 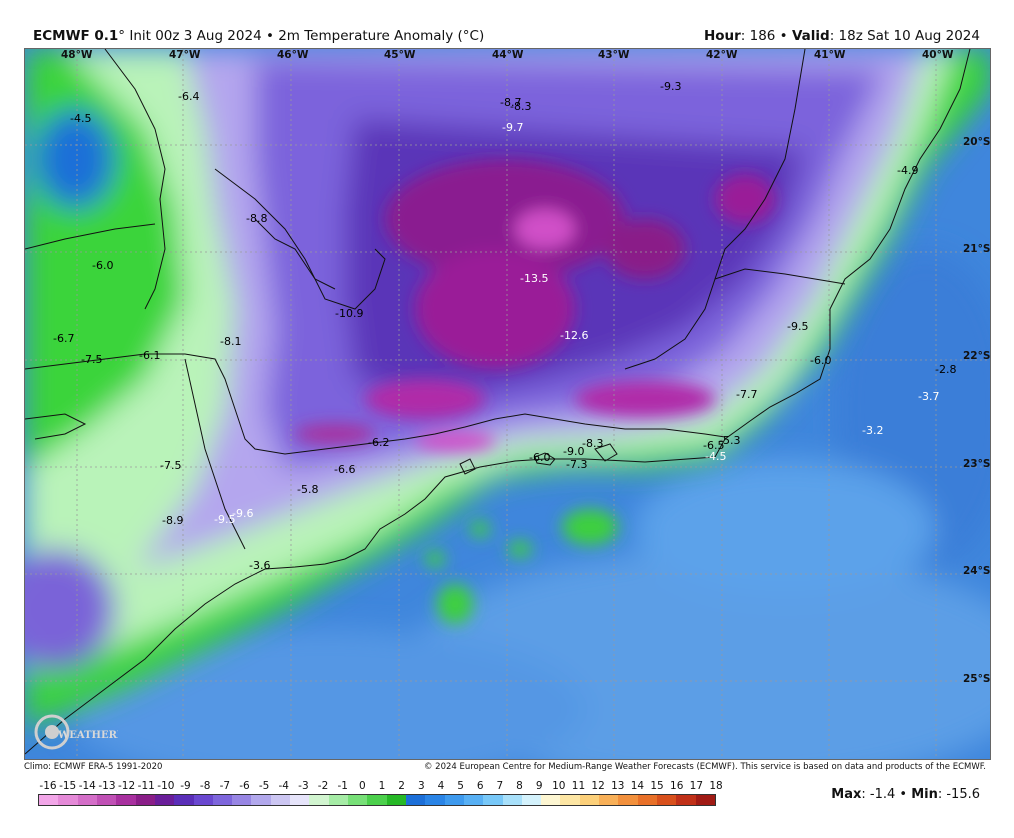 I want to click on colorbar-tick: -6, so click(x=244, y=786).